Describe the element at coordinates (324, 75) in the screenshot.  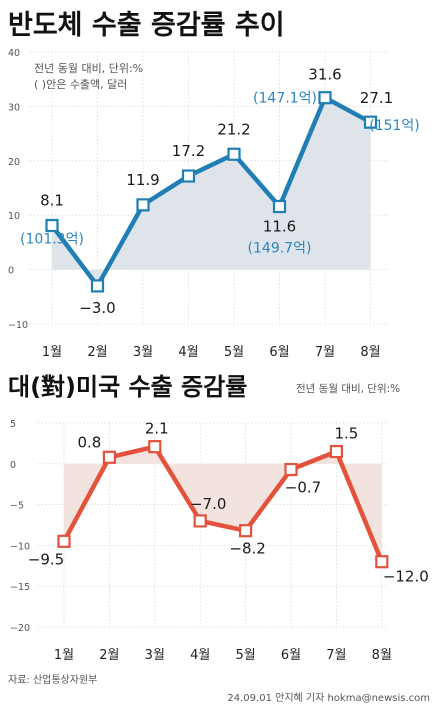
I see `data-label: 31.6` at that location.